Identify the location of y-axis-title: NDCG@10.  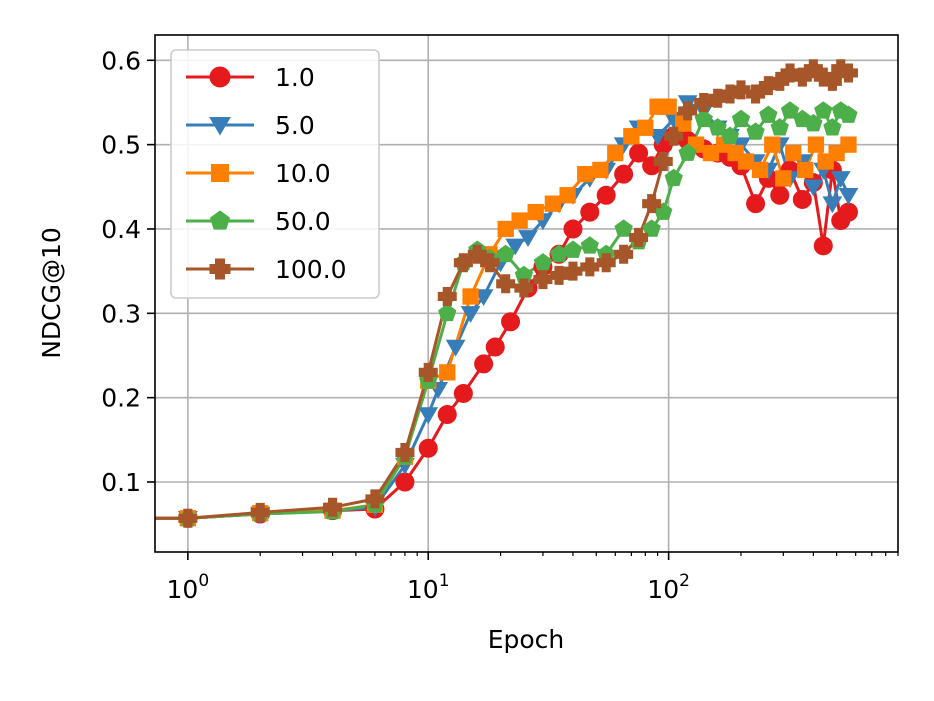
(51, 293).